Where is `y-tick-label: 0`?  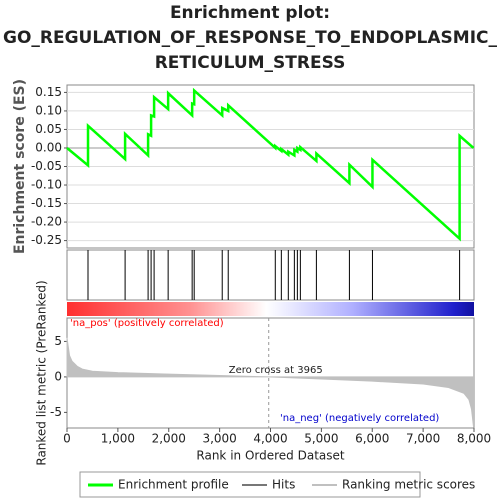
y-tick-label: 0 is located at coordinates (58, 376).